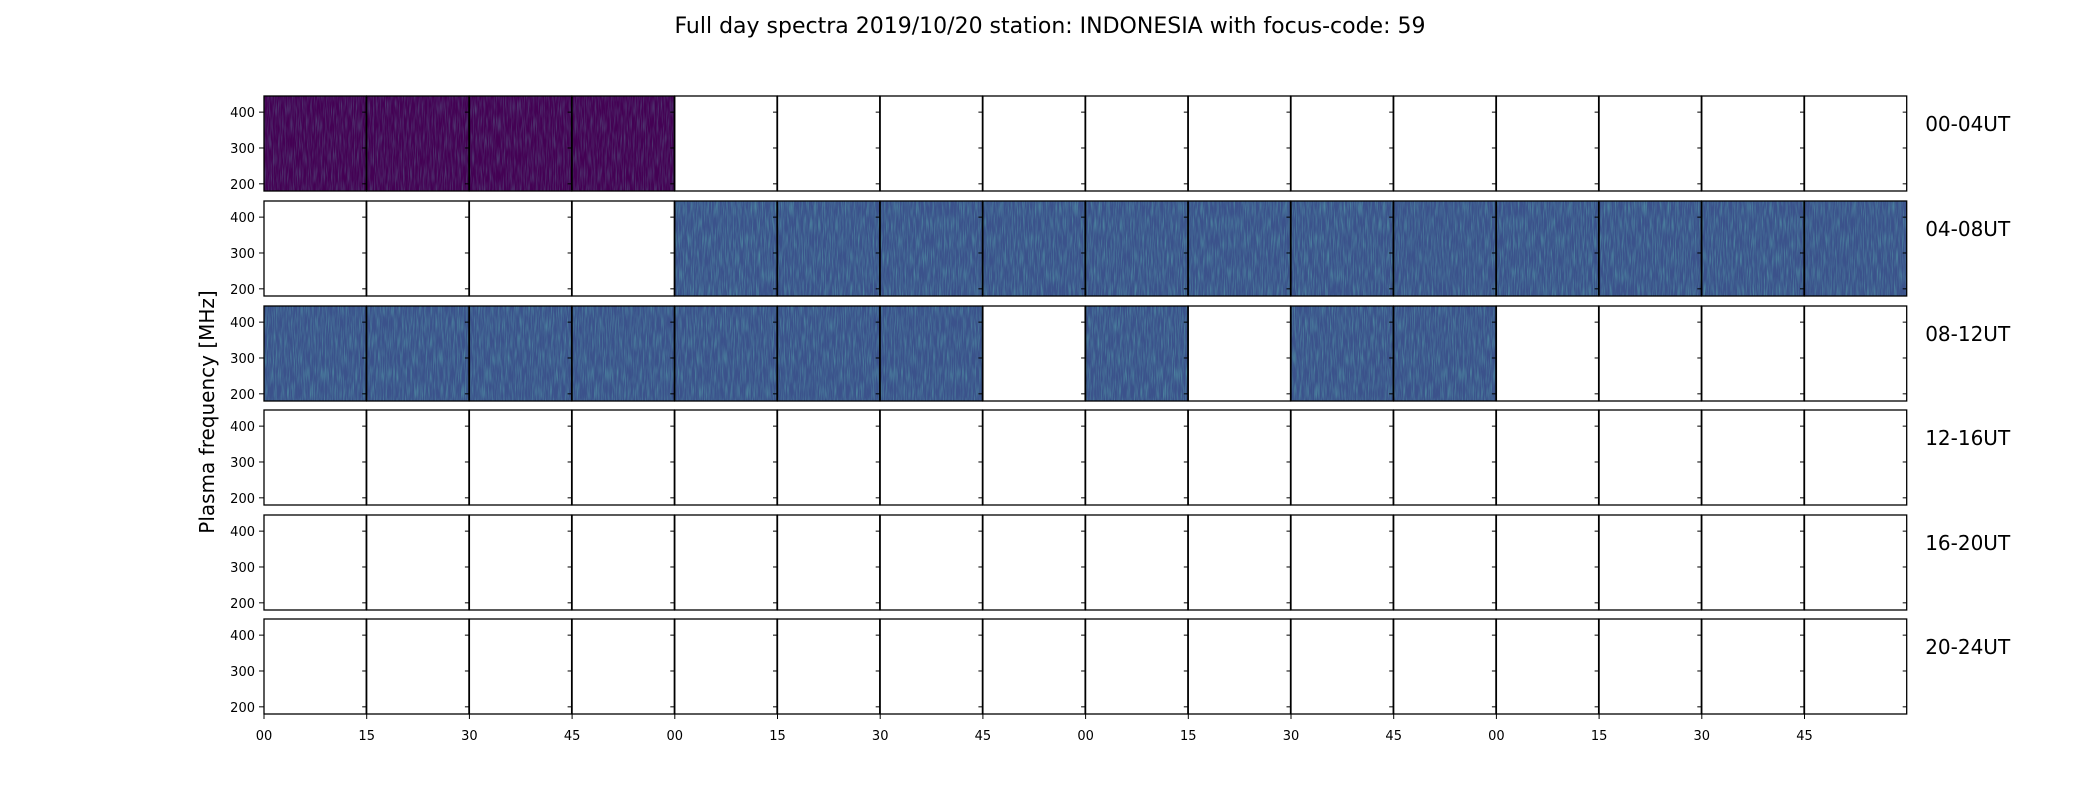 This screenshot has height=800, width=2100. Describe the element at coordinates (1968, 334) in the screenshot. I see `row-time-label: 08-12UT` at that location.